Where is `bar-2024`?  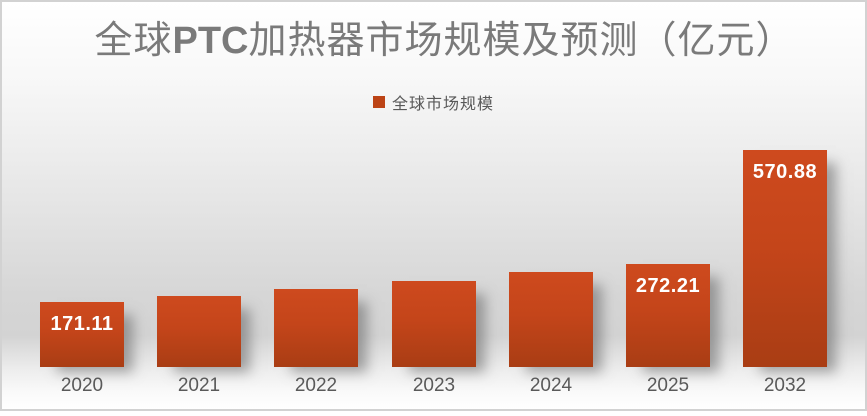 bar-2024 is located at coordinates (551, 319).